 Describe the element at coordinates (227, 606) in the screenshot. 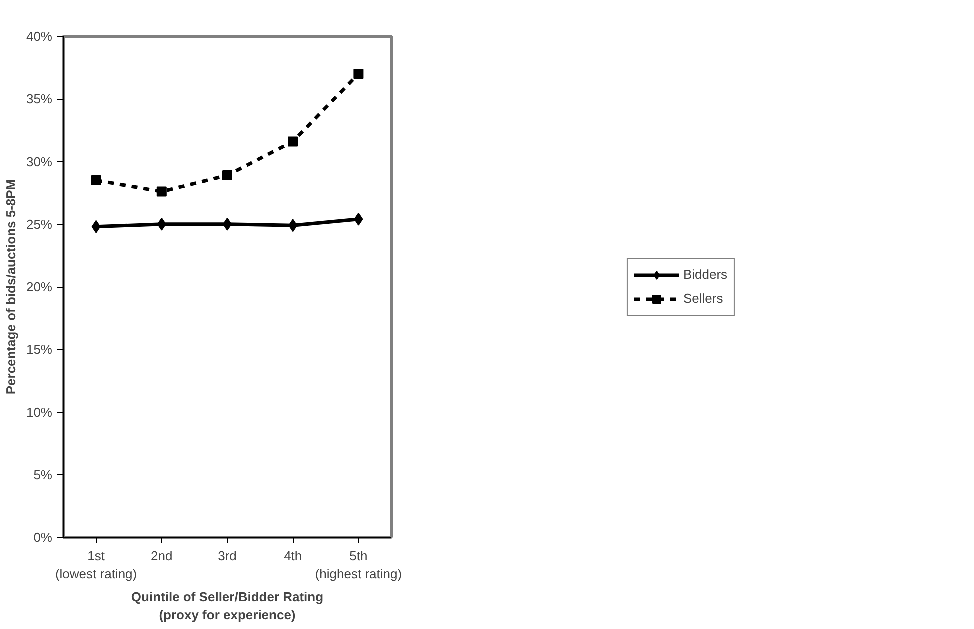

I see `x-axis-title: Quintile of Seller/Bidder Rating (proxy for experience)` at that location.